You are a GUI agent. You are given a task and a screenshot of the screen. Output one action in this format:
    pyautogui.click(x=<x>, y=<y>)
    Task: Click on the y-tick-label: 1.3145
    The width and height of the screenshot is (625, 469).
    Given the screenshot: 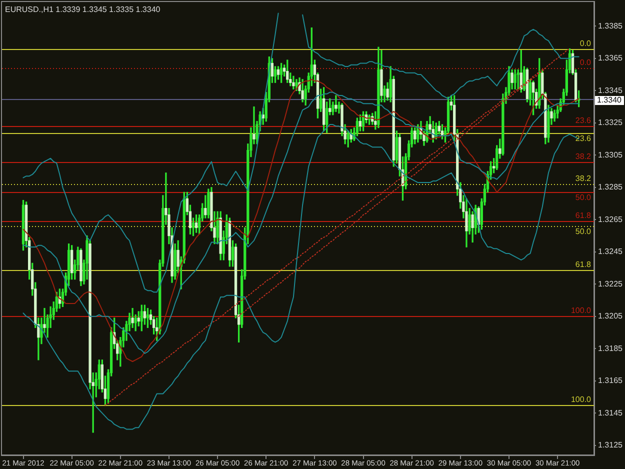 What is the action you would take?
    pyautogui.click(x=611, y=413)
    